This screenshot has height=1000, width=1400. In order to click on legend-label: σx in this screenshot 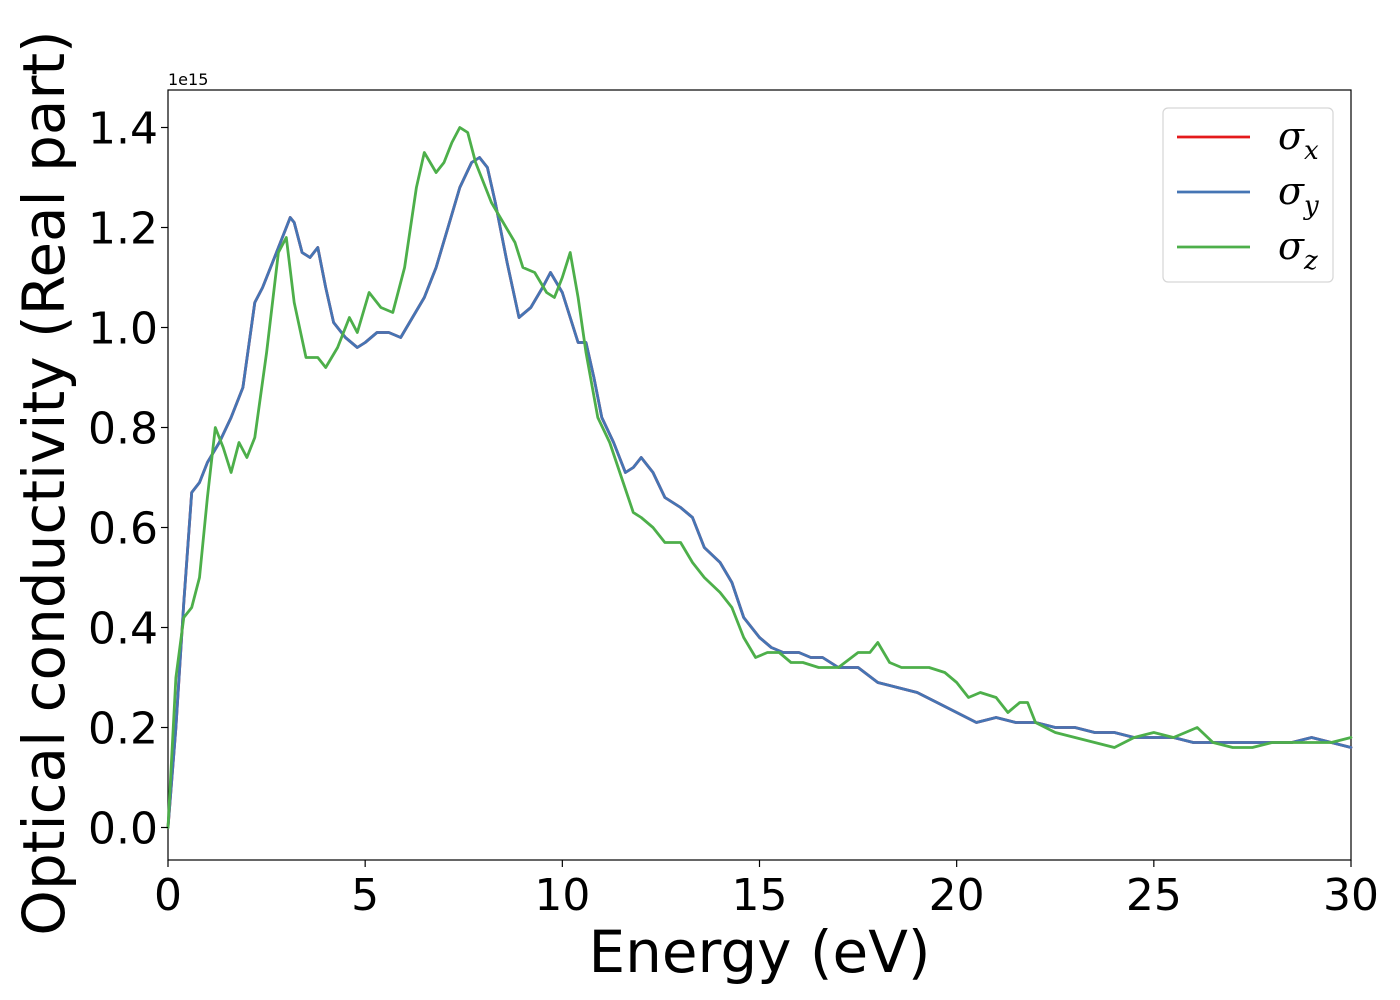, I will do `click(1298, 140)`.